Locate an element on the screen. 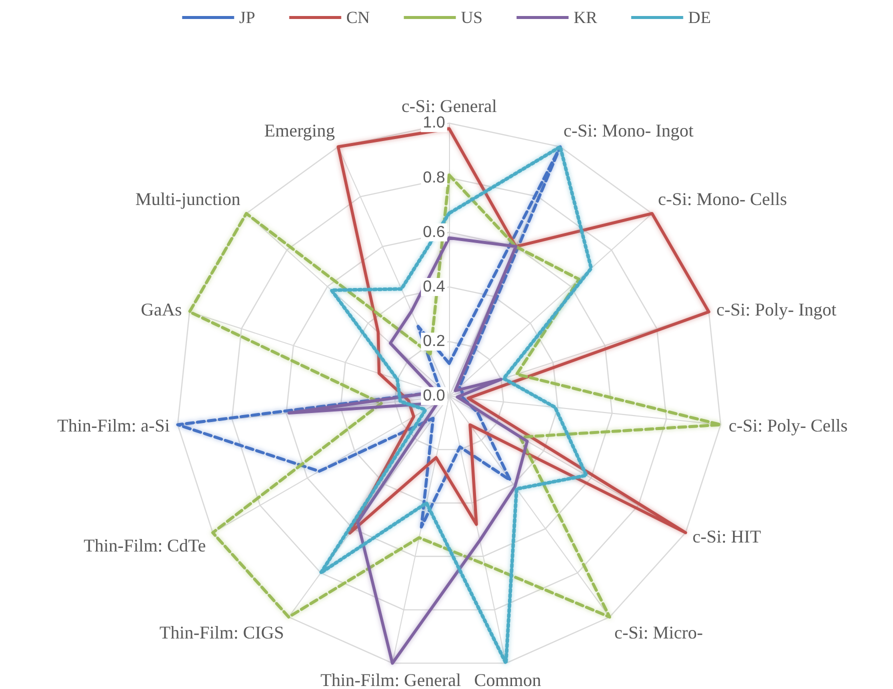 This screenshot has height=689, width=893. spoke-label: Emerging is located at coordinates (299, 130).